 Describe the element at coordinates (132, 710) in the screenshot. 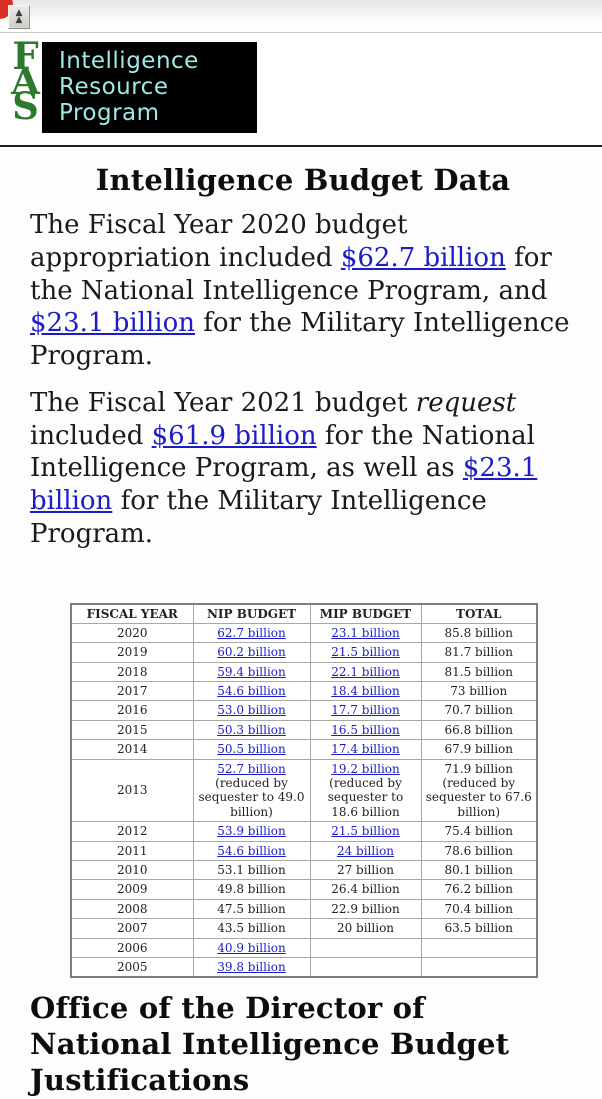

I see `fiscal-year-cell: 2016` at that location.